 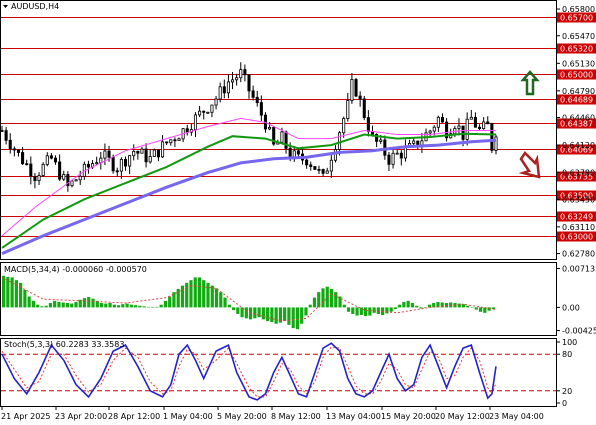 I want to click on stoch-tick-label: 20, so click(x=567, y=391).